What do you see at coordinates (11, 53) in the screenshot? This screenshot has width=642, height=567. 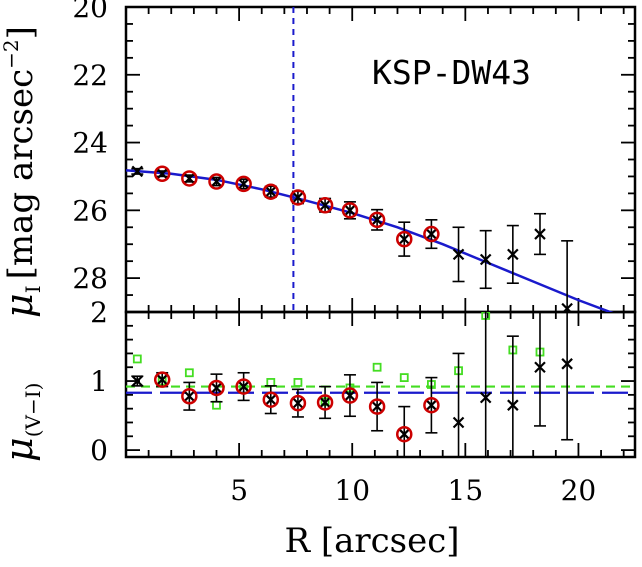 I see `top-y-superscript: −2` at bounding box center [11, 53].